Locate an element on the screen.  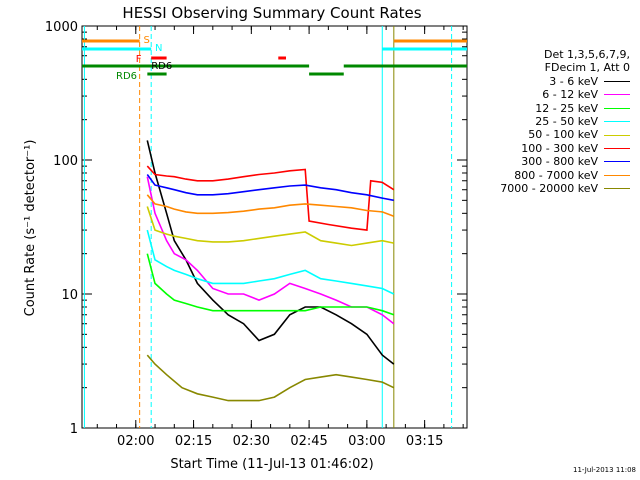
chart-title: HESSI Observing Summary Count Rates is located at coordinates (271, 13).